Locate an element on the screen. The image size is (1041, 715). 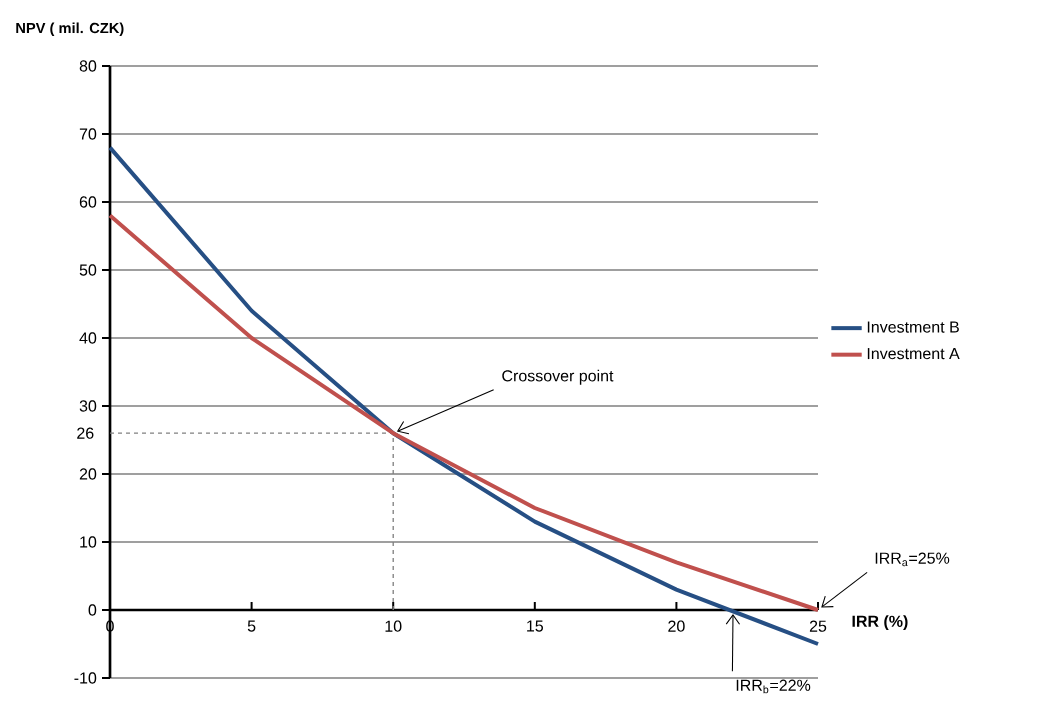
annotation: IRR$_{b}$=22% is located at coordinates (773, 686).